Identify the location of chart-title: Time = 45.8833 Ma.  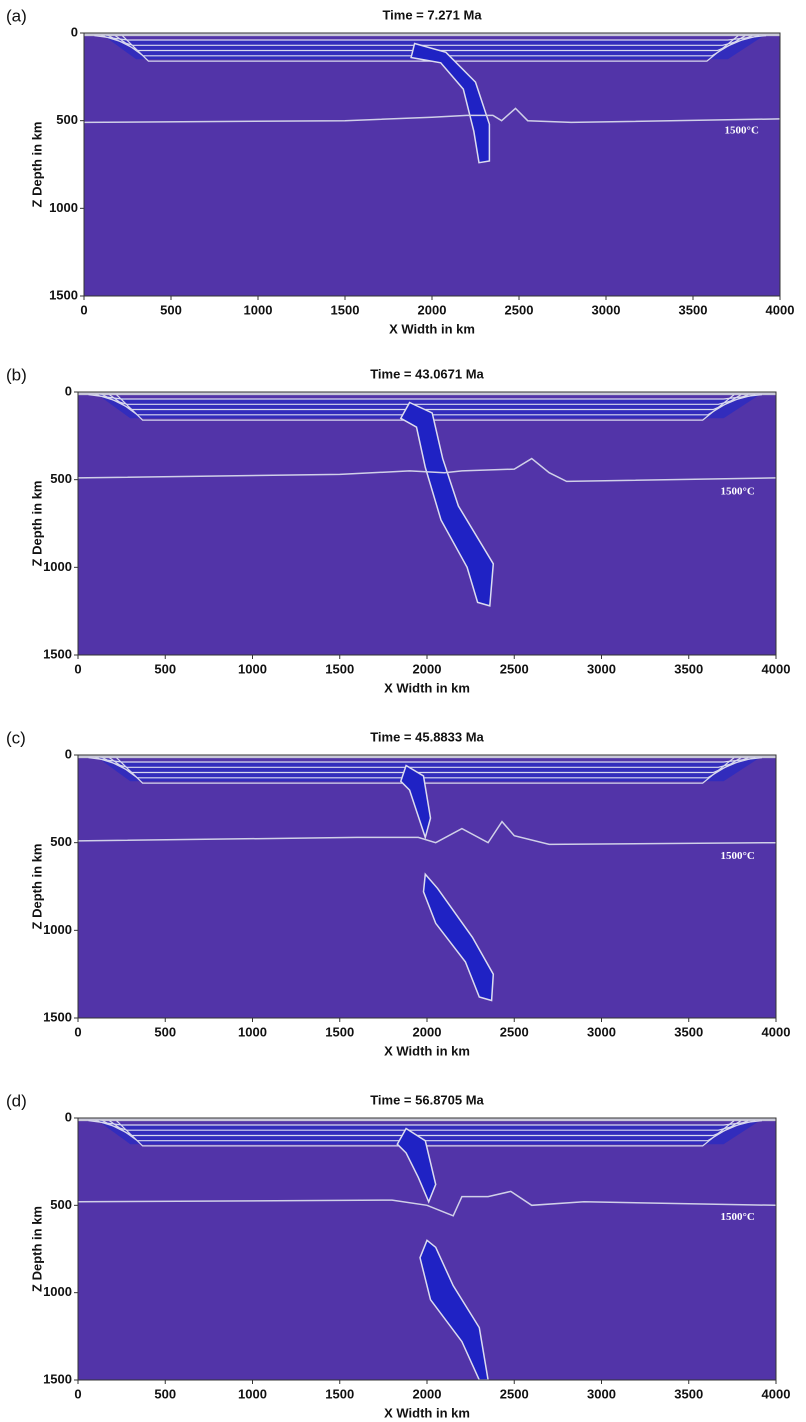
(427, 736).